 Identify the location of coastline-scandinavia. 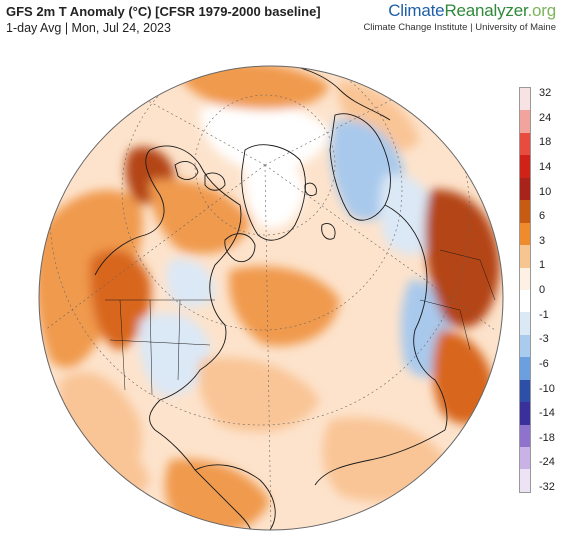
(360, 167).